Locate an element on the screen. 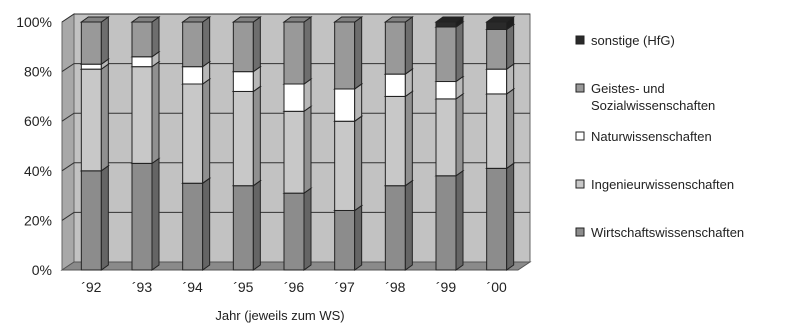 The height and width of the screenshot is (327, 799). x-tick-label: ´98 is located at coordinates (395, 287).